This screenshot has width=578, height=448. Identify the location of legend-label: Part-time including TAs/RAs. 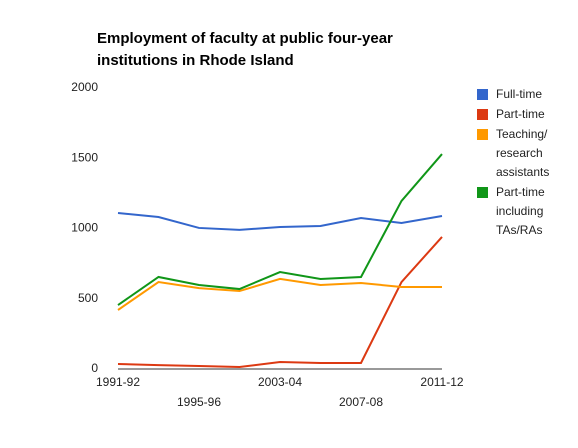
(520, 211).